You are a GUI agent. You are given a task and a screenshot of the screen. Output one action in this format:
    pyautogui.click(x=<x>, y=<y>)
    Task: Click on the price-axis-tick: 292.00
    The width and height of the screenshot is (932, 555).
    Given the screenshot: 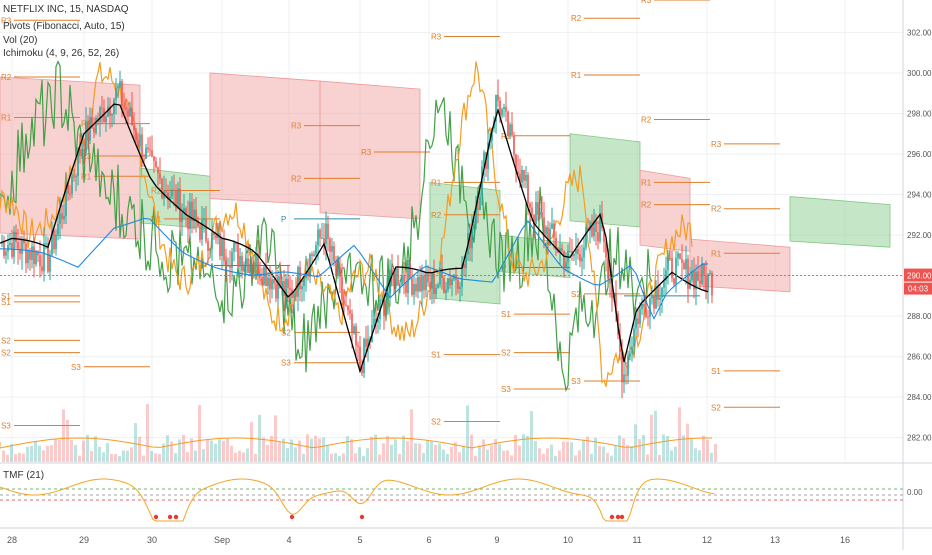 What is the action you would take?
    pyautogui.click(x=919, y=235)
    